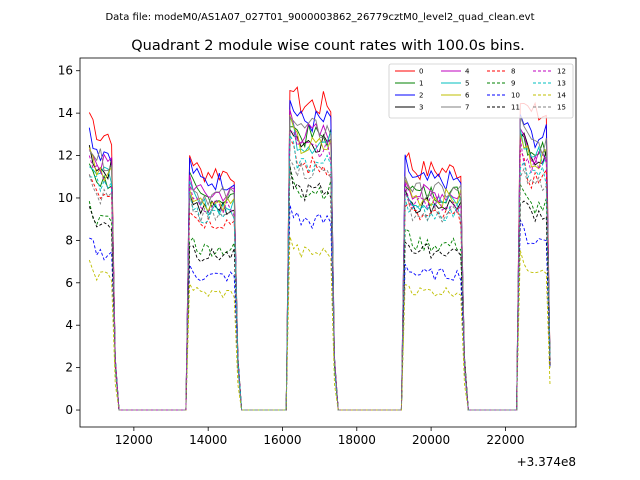 This screenshot has width=640, height=480. Describe the element at coordinates (515, 108) in the screenshot. I see `legend-label-11: 11` at that location.